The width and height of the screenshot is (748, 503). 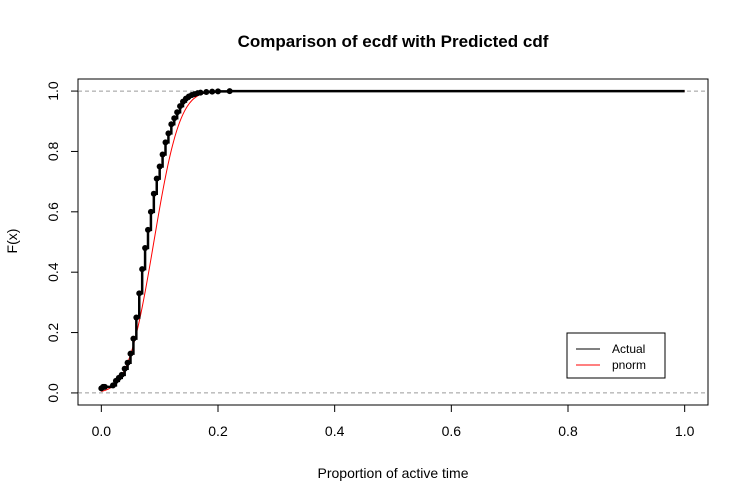 What do you see at coordinates (393, 41) in the screenshot?
I see `chart-title: Comparison of ecdf with Predicted cdf` at bounding box center [393, 41].